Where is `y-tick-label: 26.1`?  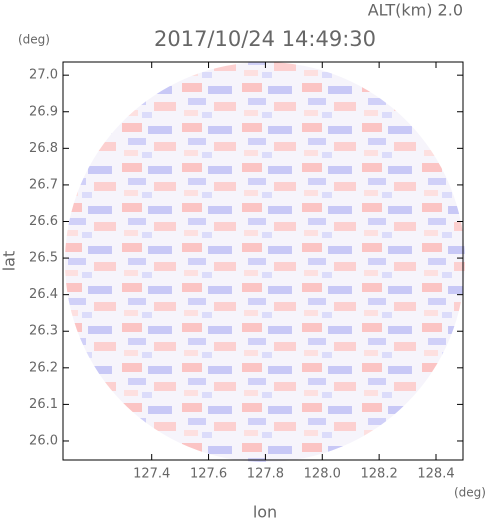 y-tick-label: 26.1 is located at coordinates (43, 404).